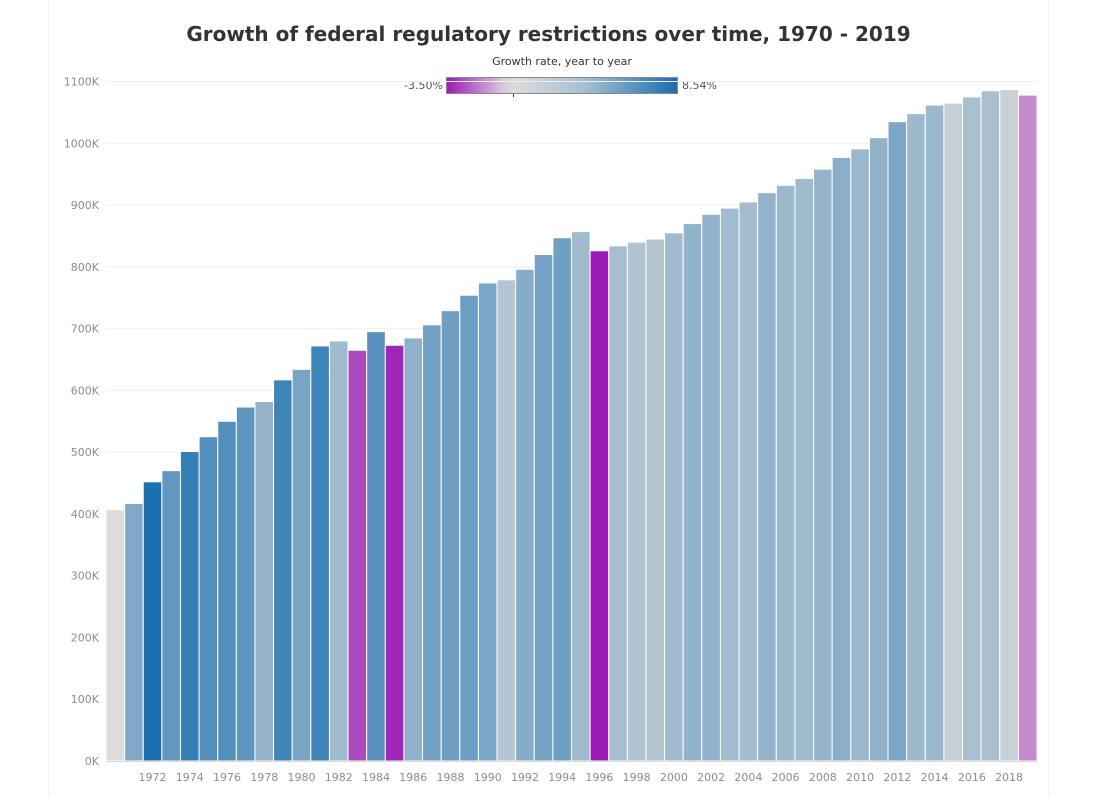 The height and width of the screenshot is (798, 1097). What do you see at coordinates (264, 581) in the screenshot?
I see `bar-1978` at bounding box center [264, 581].